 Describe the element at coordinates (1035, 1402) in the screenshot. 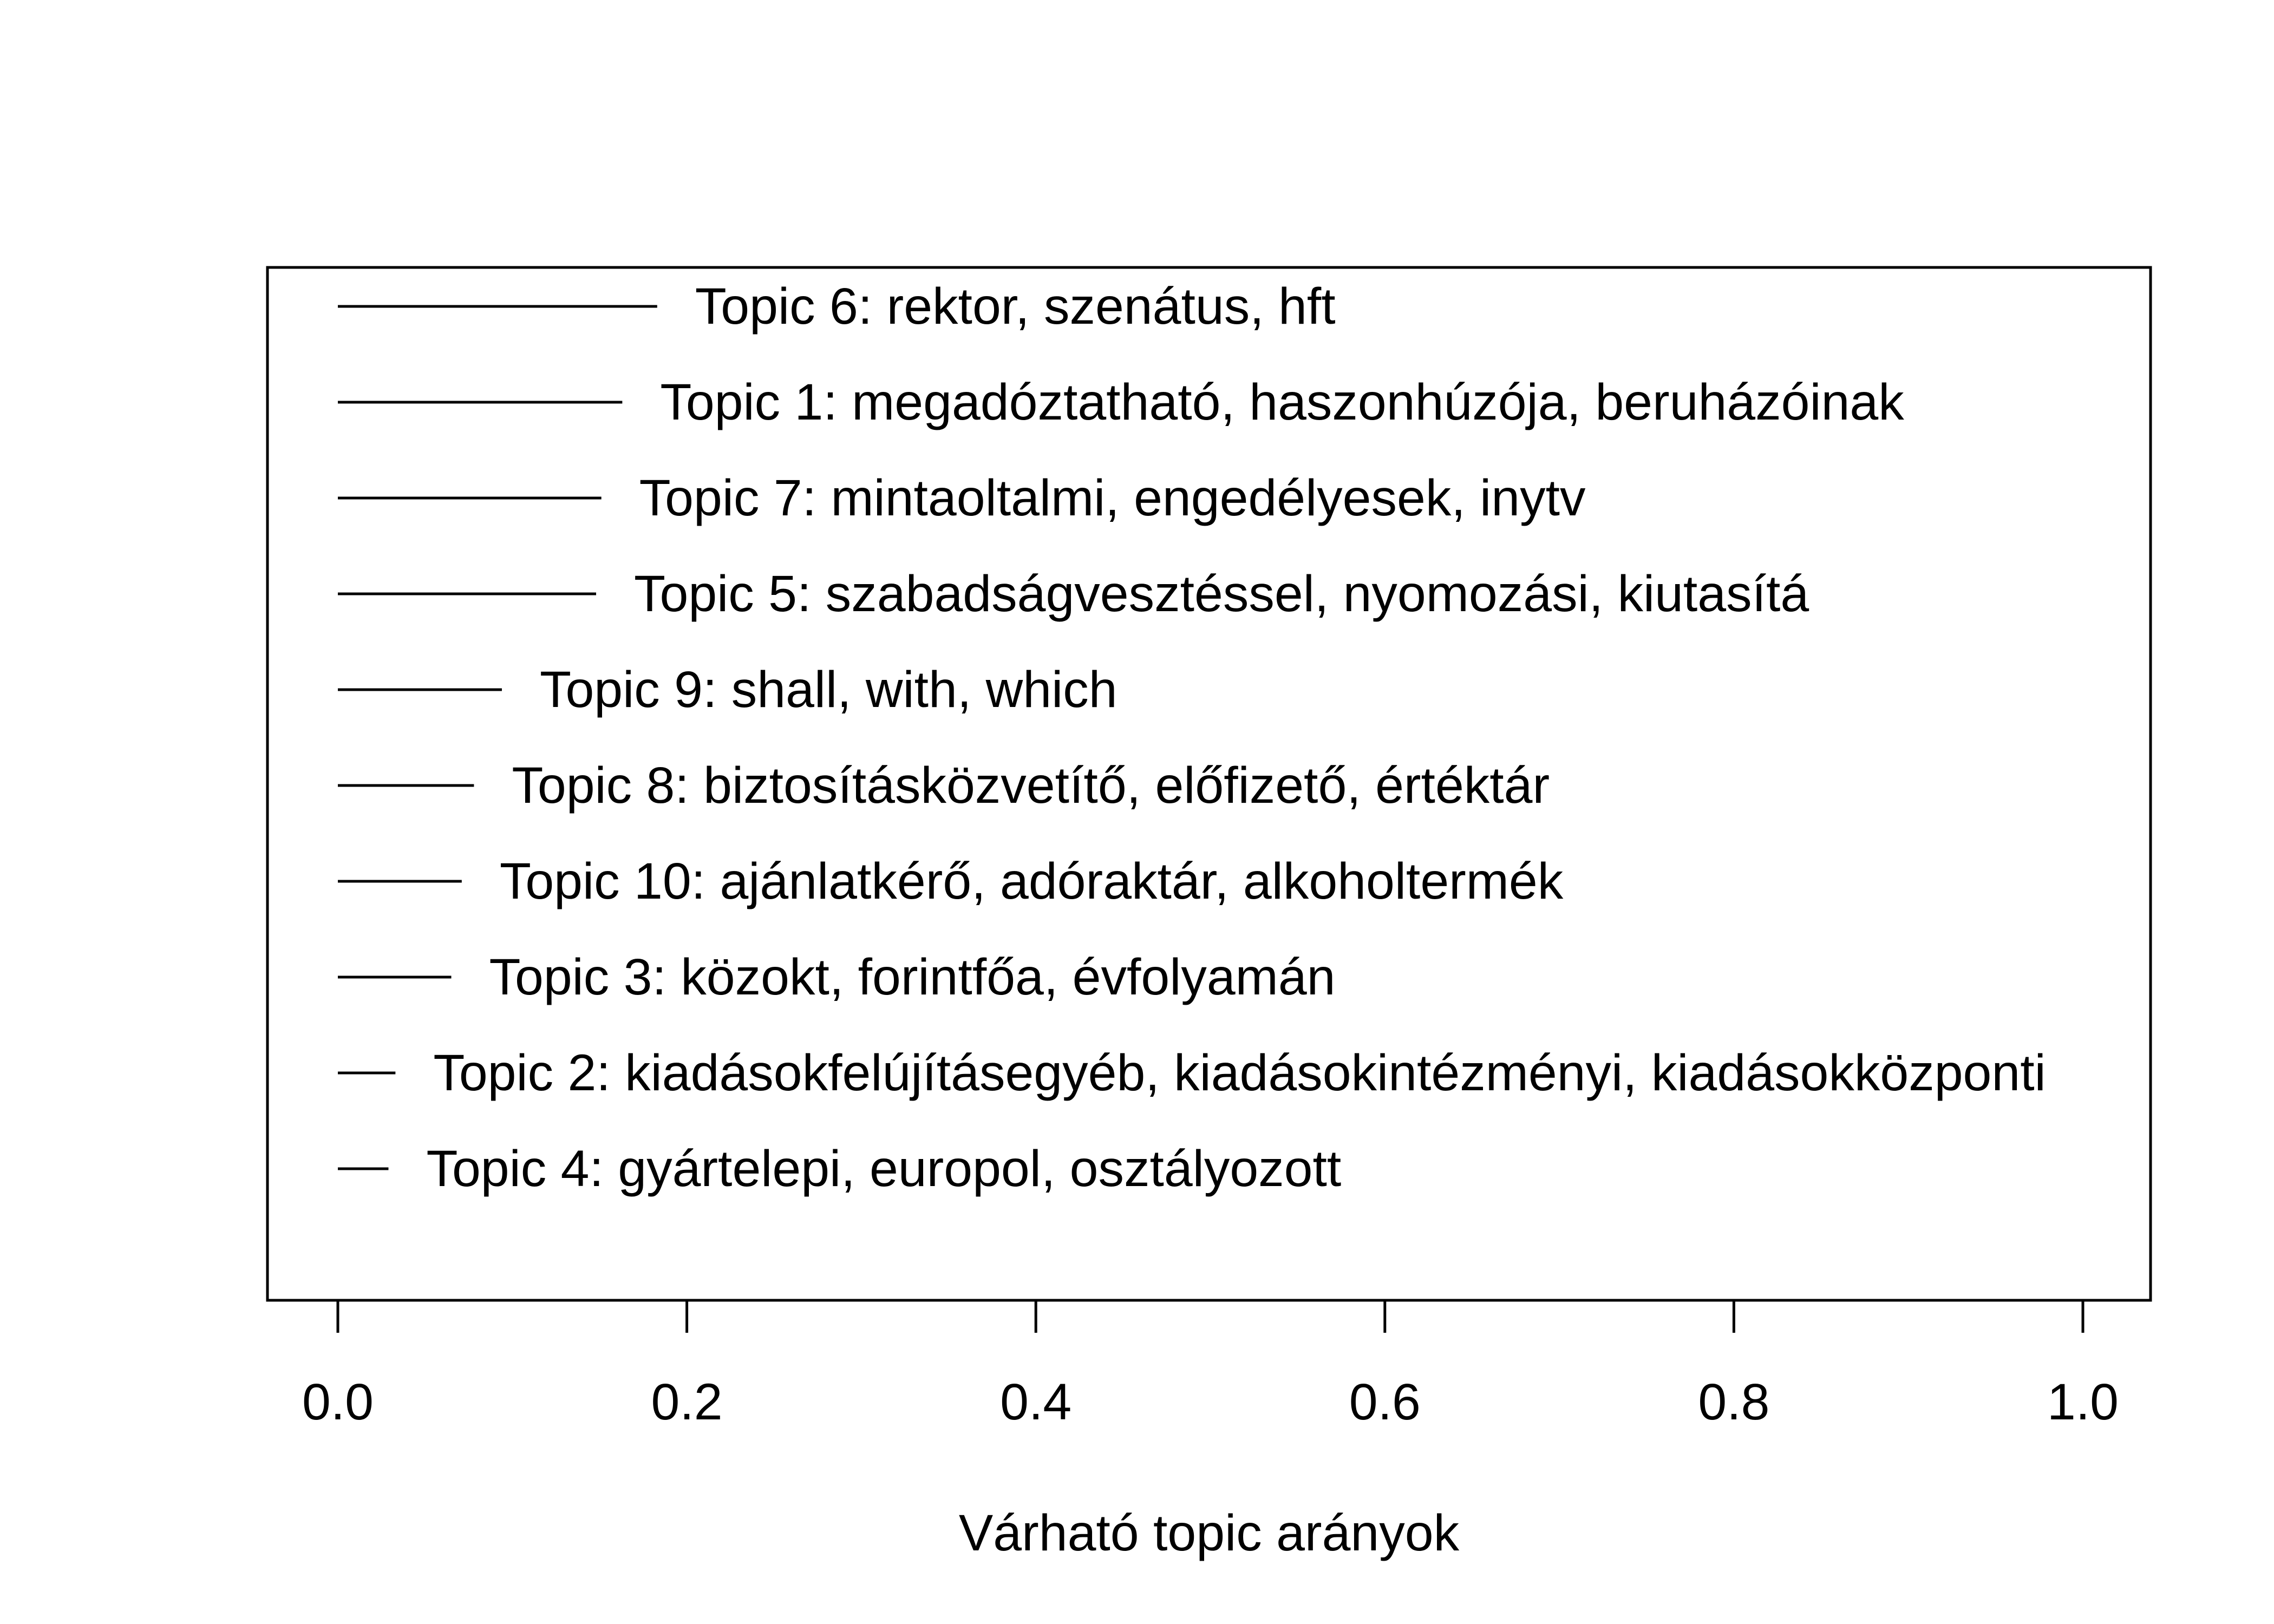

I see `x-tick-label: 0.4` at that location.